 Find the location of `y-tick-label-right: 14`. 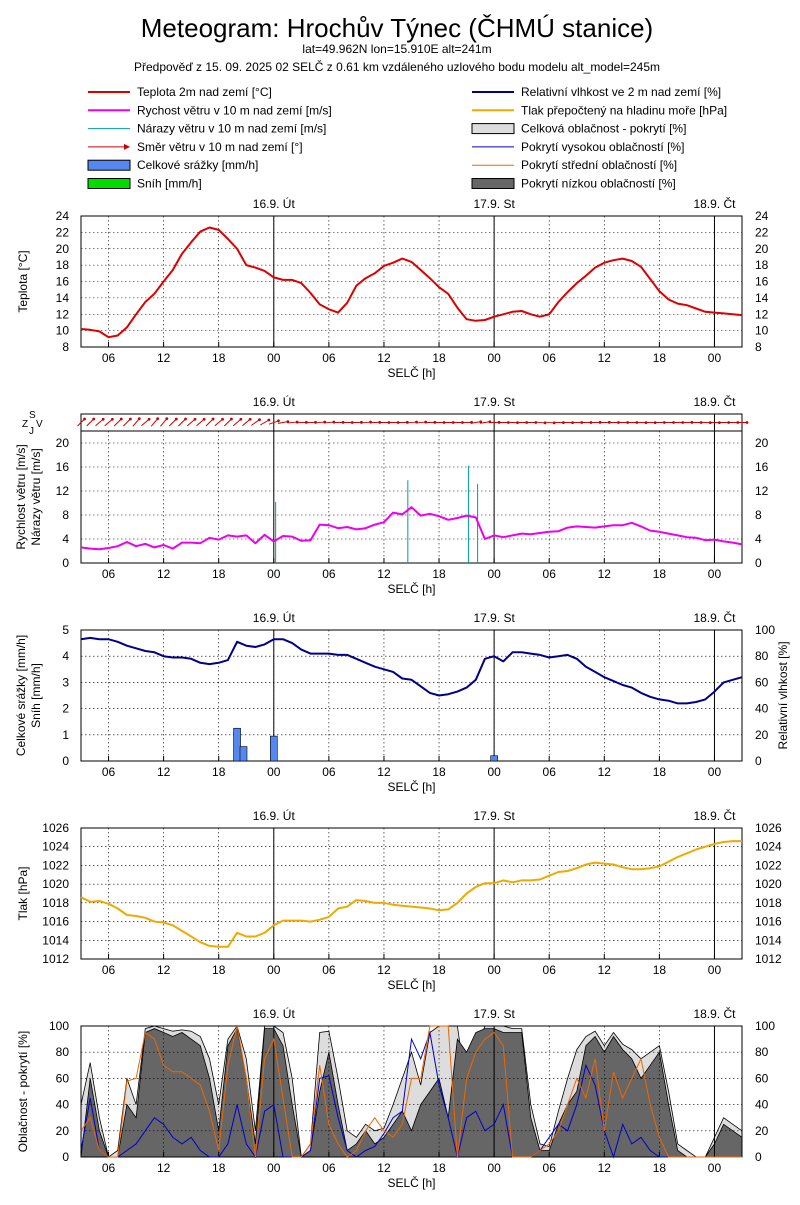

y-tick-label-right: 14 is located at coordinates (762, 298).